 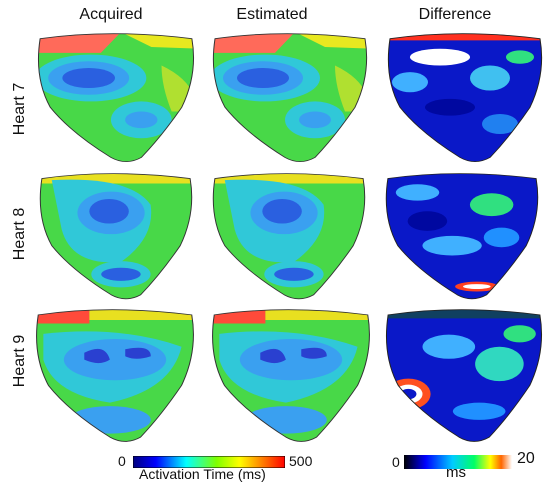 I want to click on heart-9-estimated-map, so click(x=291, y=375).